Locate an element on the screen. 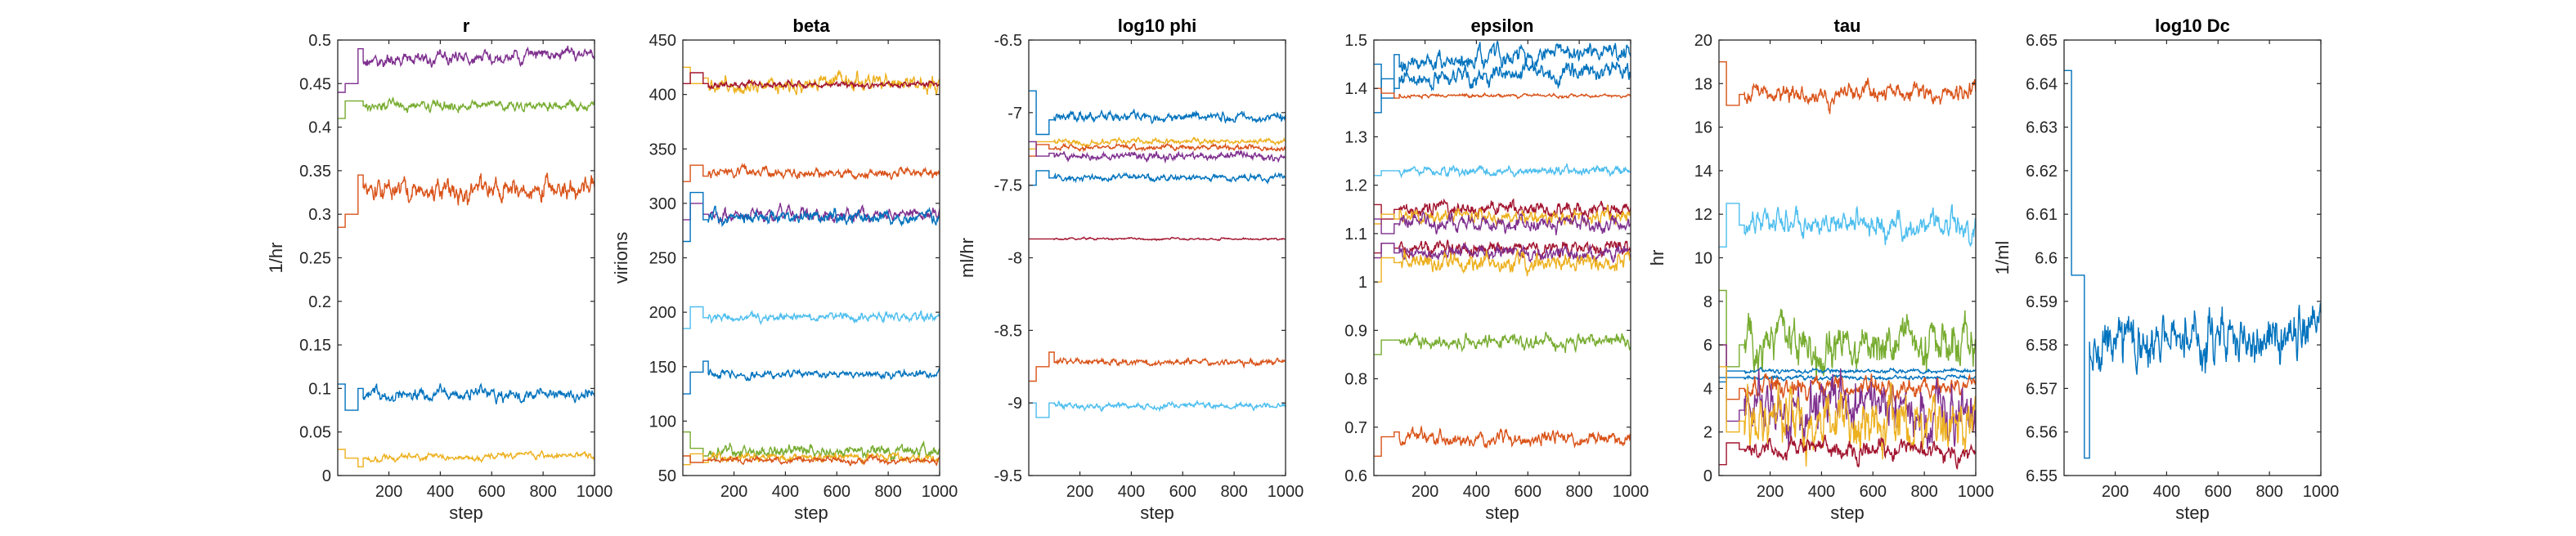 The image size is (2576, 536). panel-title: tau is located at coordinates (1848, 26).